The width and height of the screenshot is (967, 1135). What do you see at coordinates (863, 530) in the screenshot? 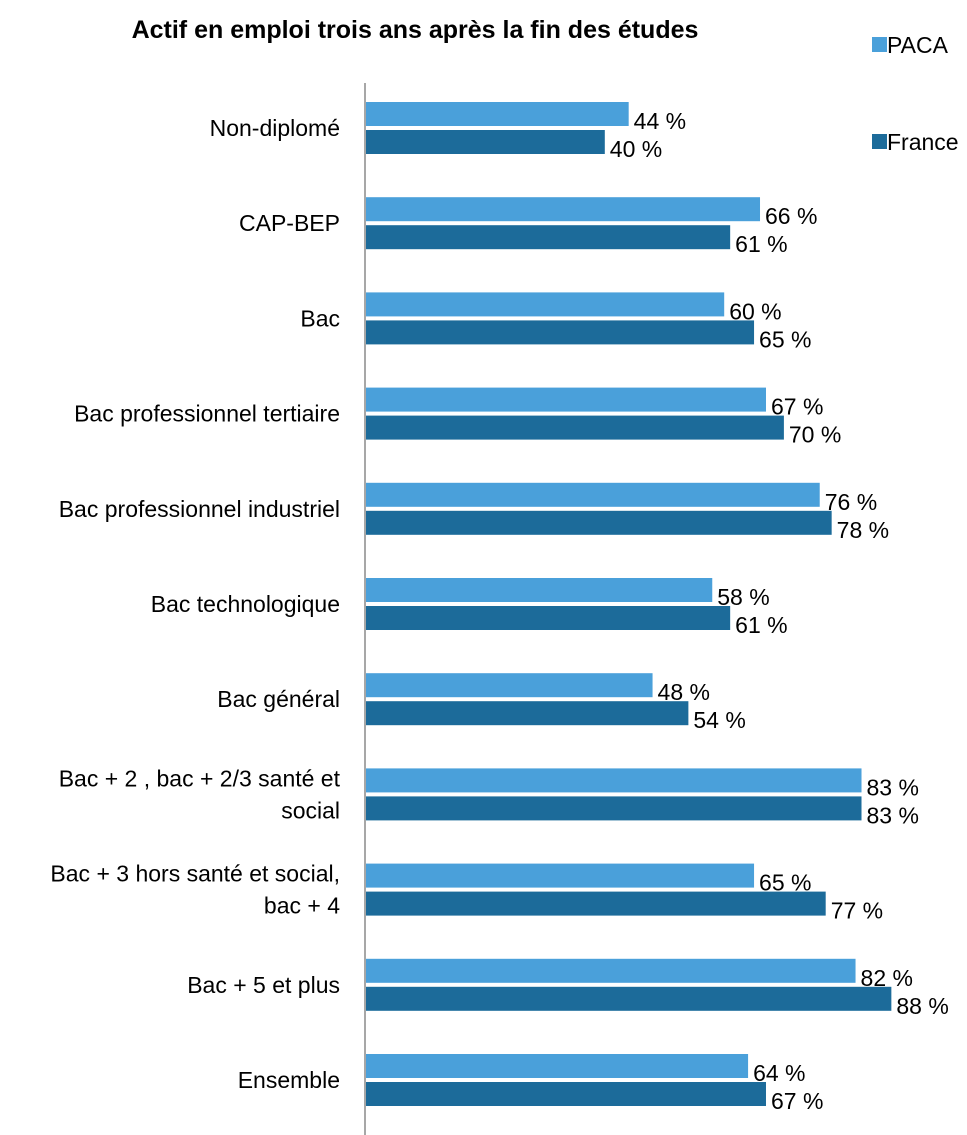
I see `data-label-france: 78 %` at bounding box center [863, 530].